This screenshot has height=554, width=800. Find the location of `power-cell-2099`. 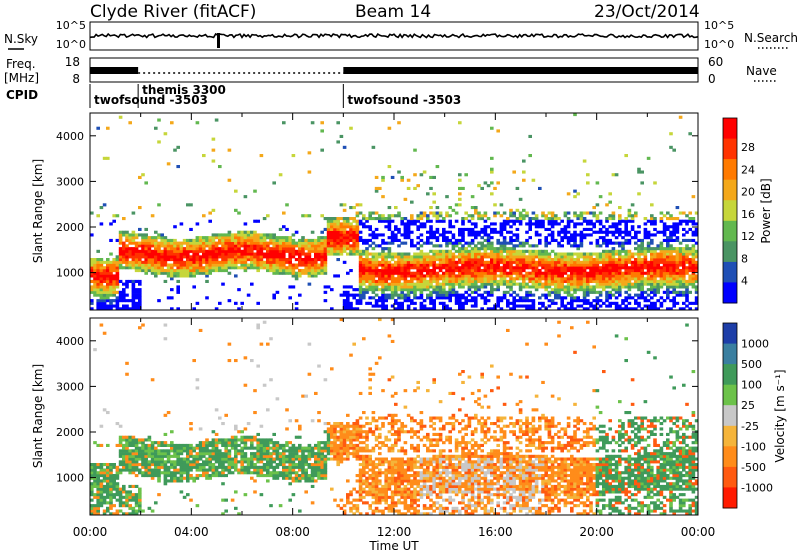

power-cell-2099 is located at coordinates (450, 276).